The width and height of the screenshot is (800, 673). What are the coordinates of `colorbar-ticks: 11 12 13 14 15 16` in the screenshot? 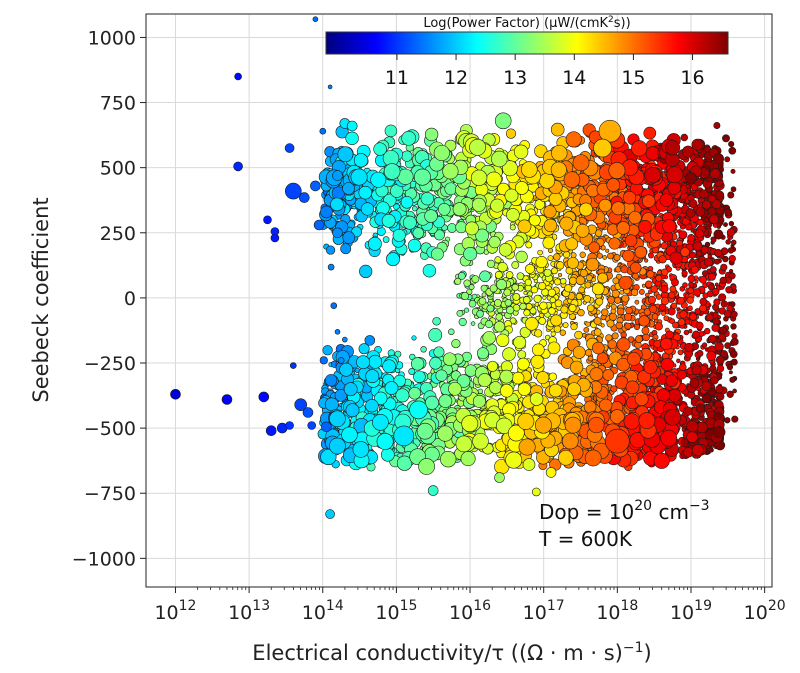 It's located at (545, 71).